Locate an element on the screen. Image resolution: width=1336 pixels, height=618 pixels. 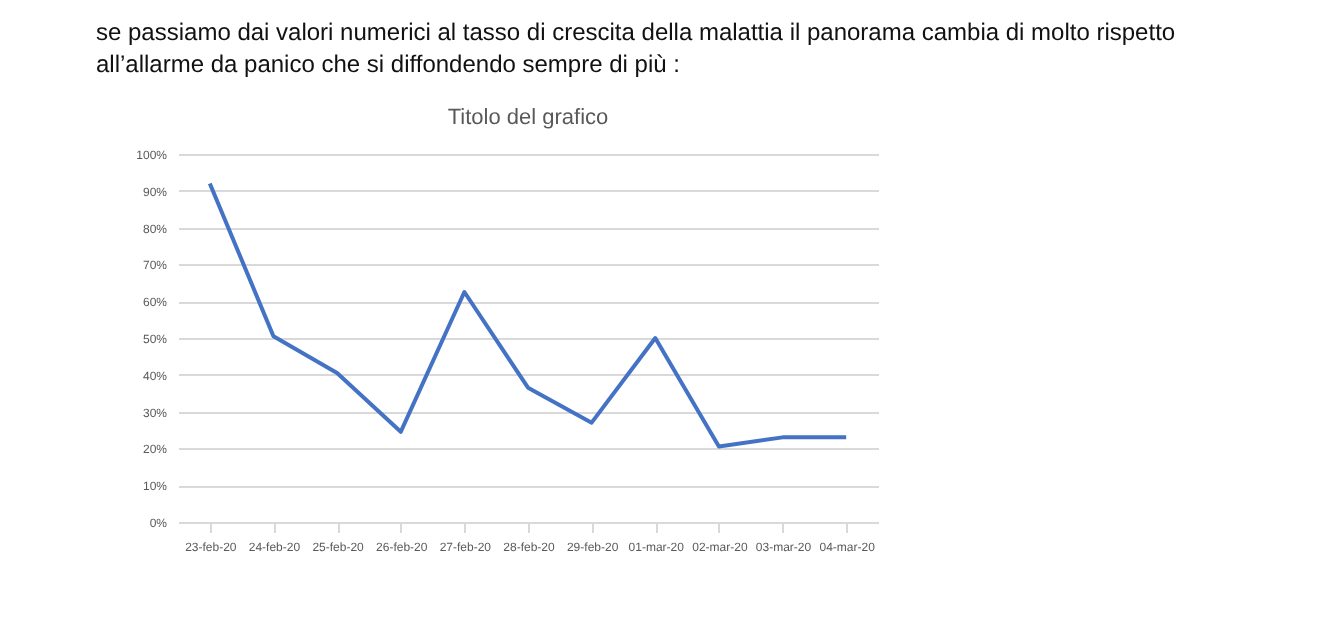
text: se passiamo dai valori numerici al tasso di crescita della malattia il panorama cambia di molto rispetto all’allarme da panico che si diffondendo sempre di più : is located at coordinates (636, 48).